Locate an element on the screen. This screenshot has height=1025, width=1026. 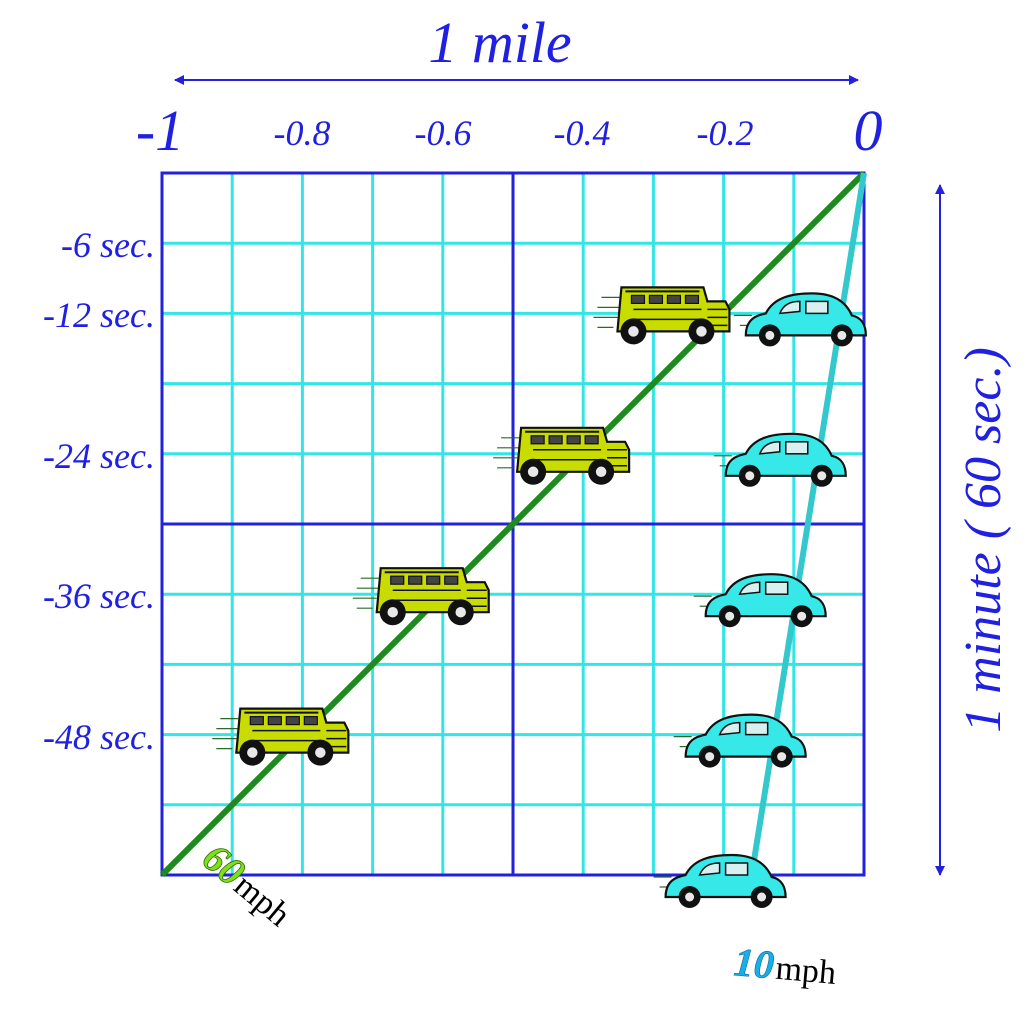
speed-number-10: 10 is located at coordinates (754, 963).